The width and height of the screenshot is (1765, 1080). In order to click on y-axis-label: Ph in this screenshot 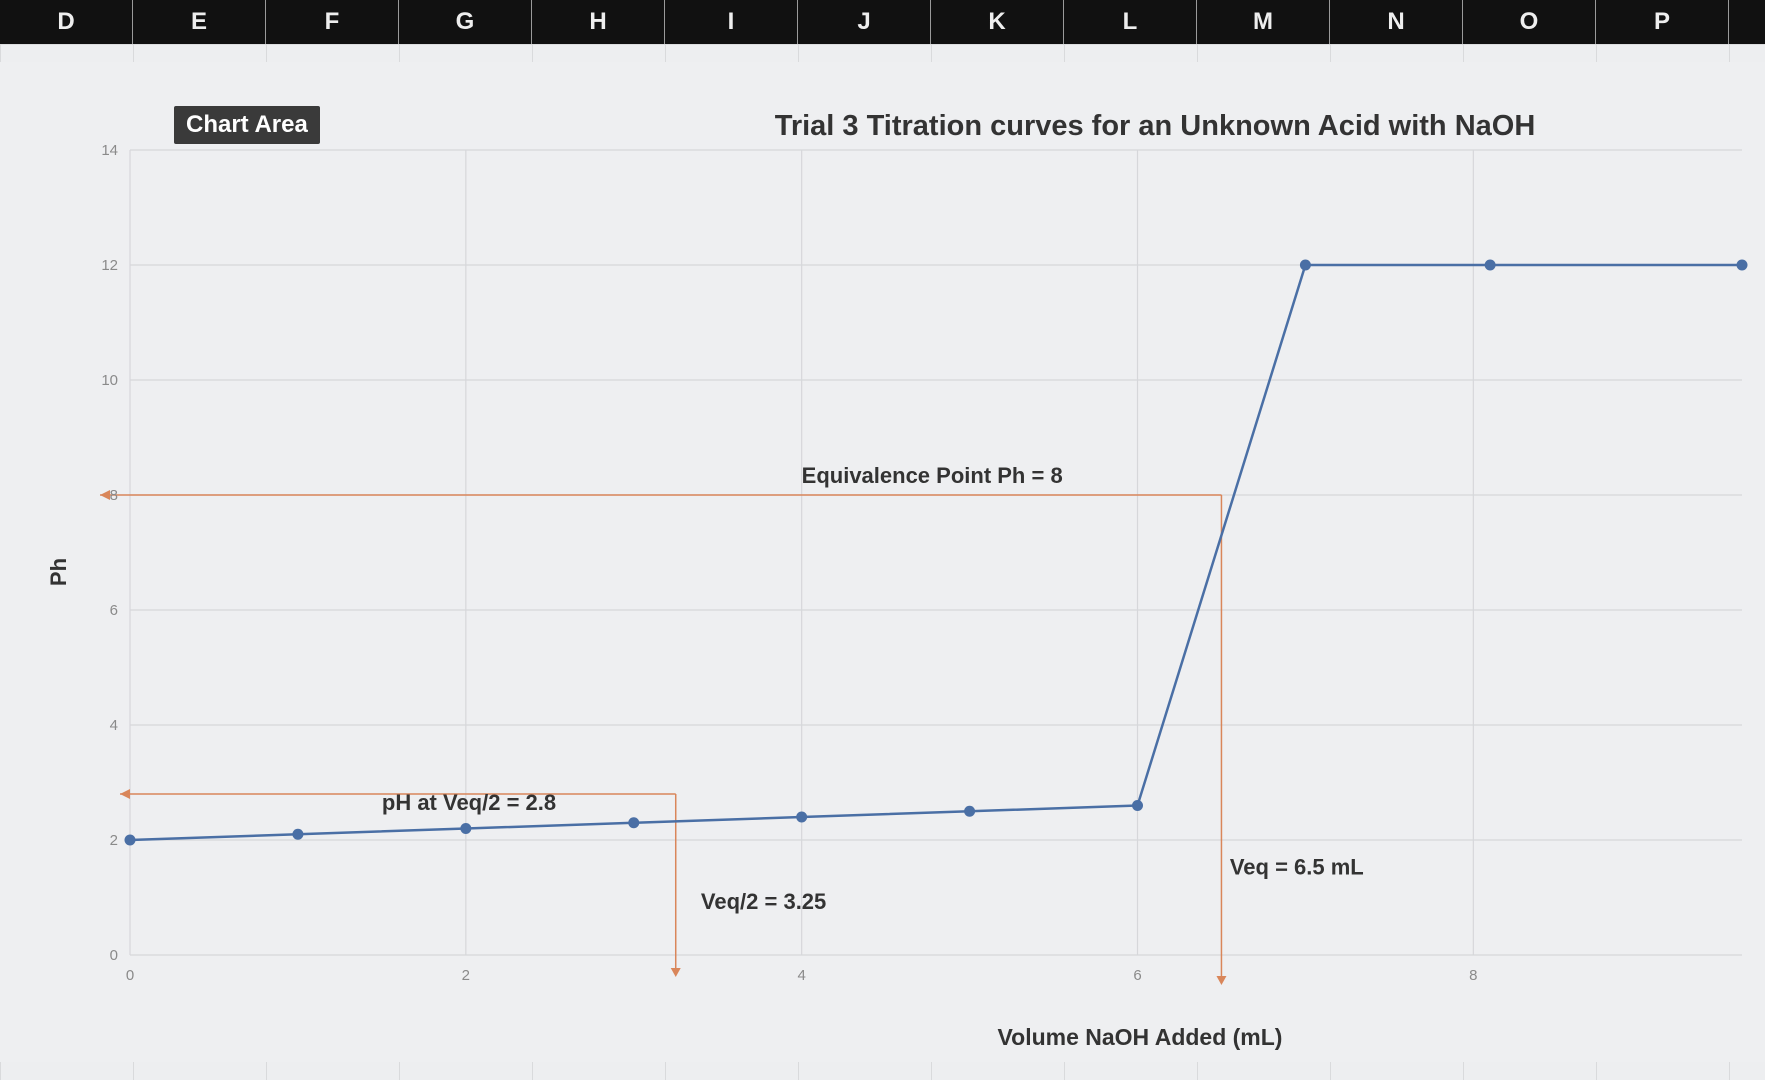, I will do `click(58, 572)`.